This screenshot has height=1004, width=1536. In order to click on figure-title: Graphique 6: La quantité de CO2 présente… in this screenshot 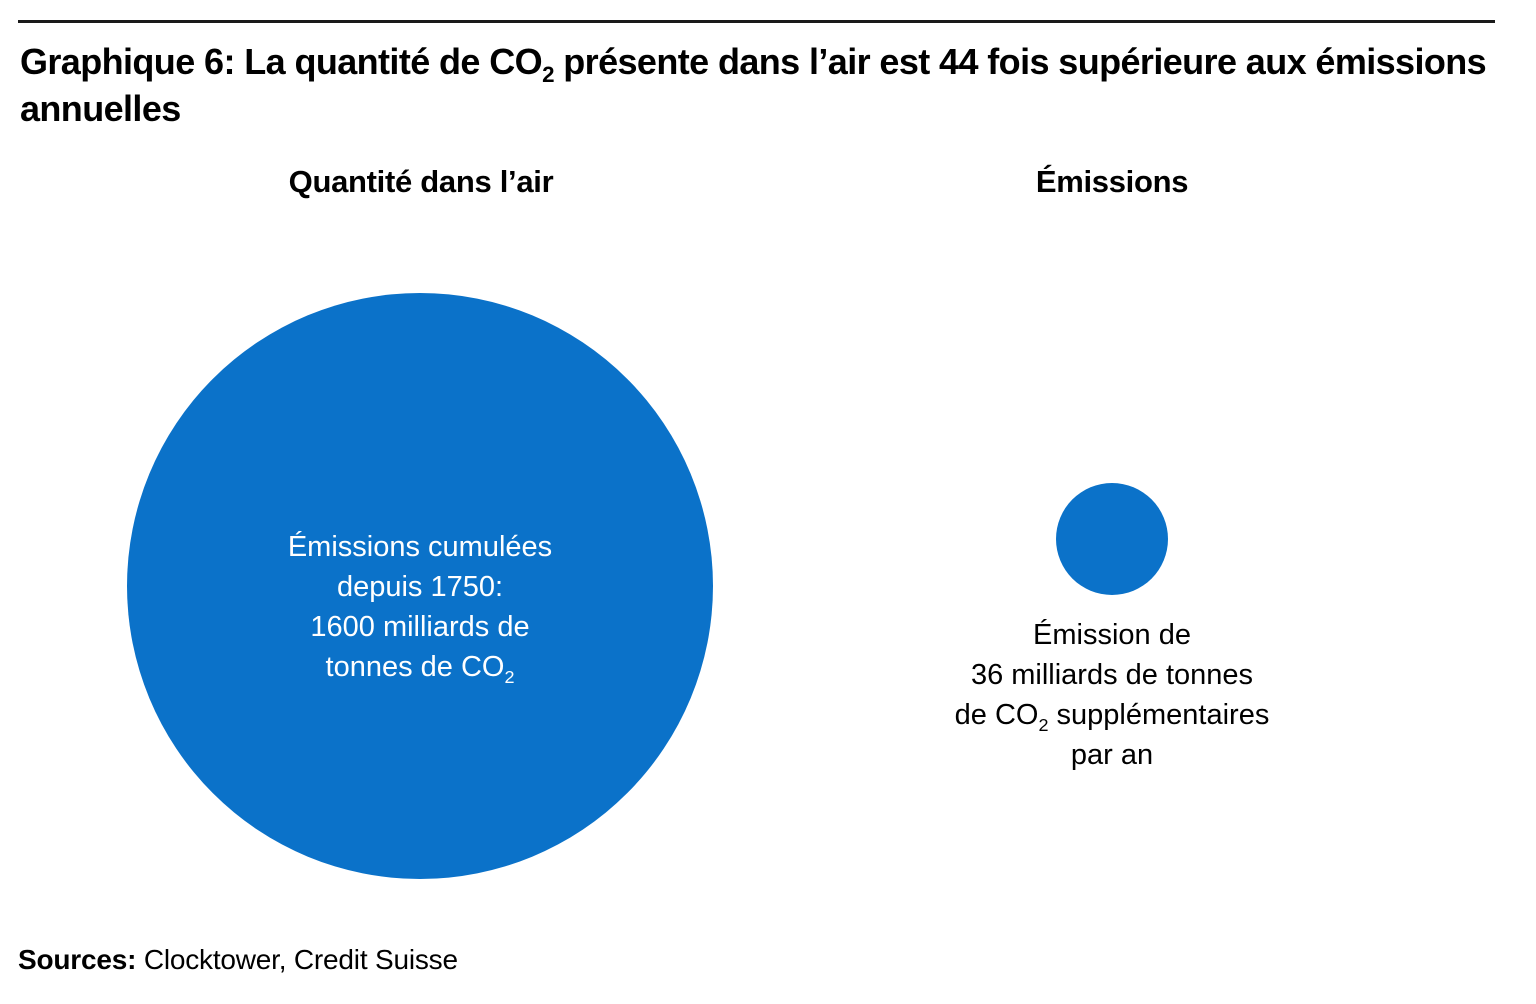, I will do `click(766, 85)`.